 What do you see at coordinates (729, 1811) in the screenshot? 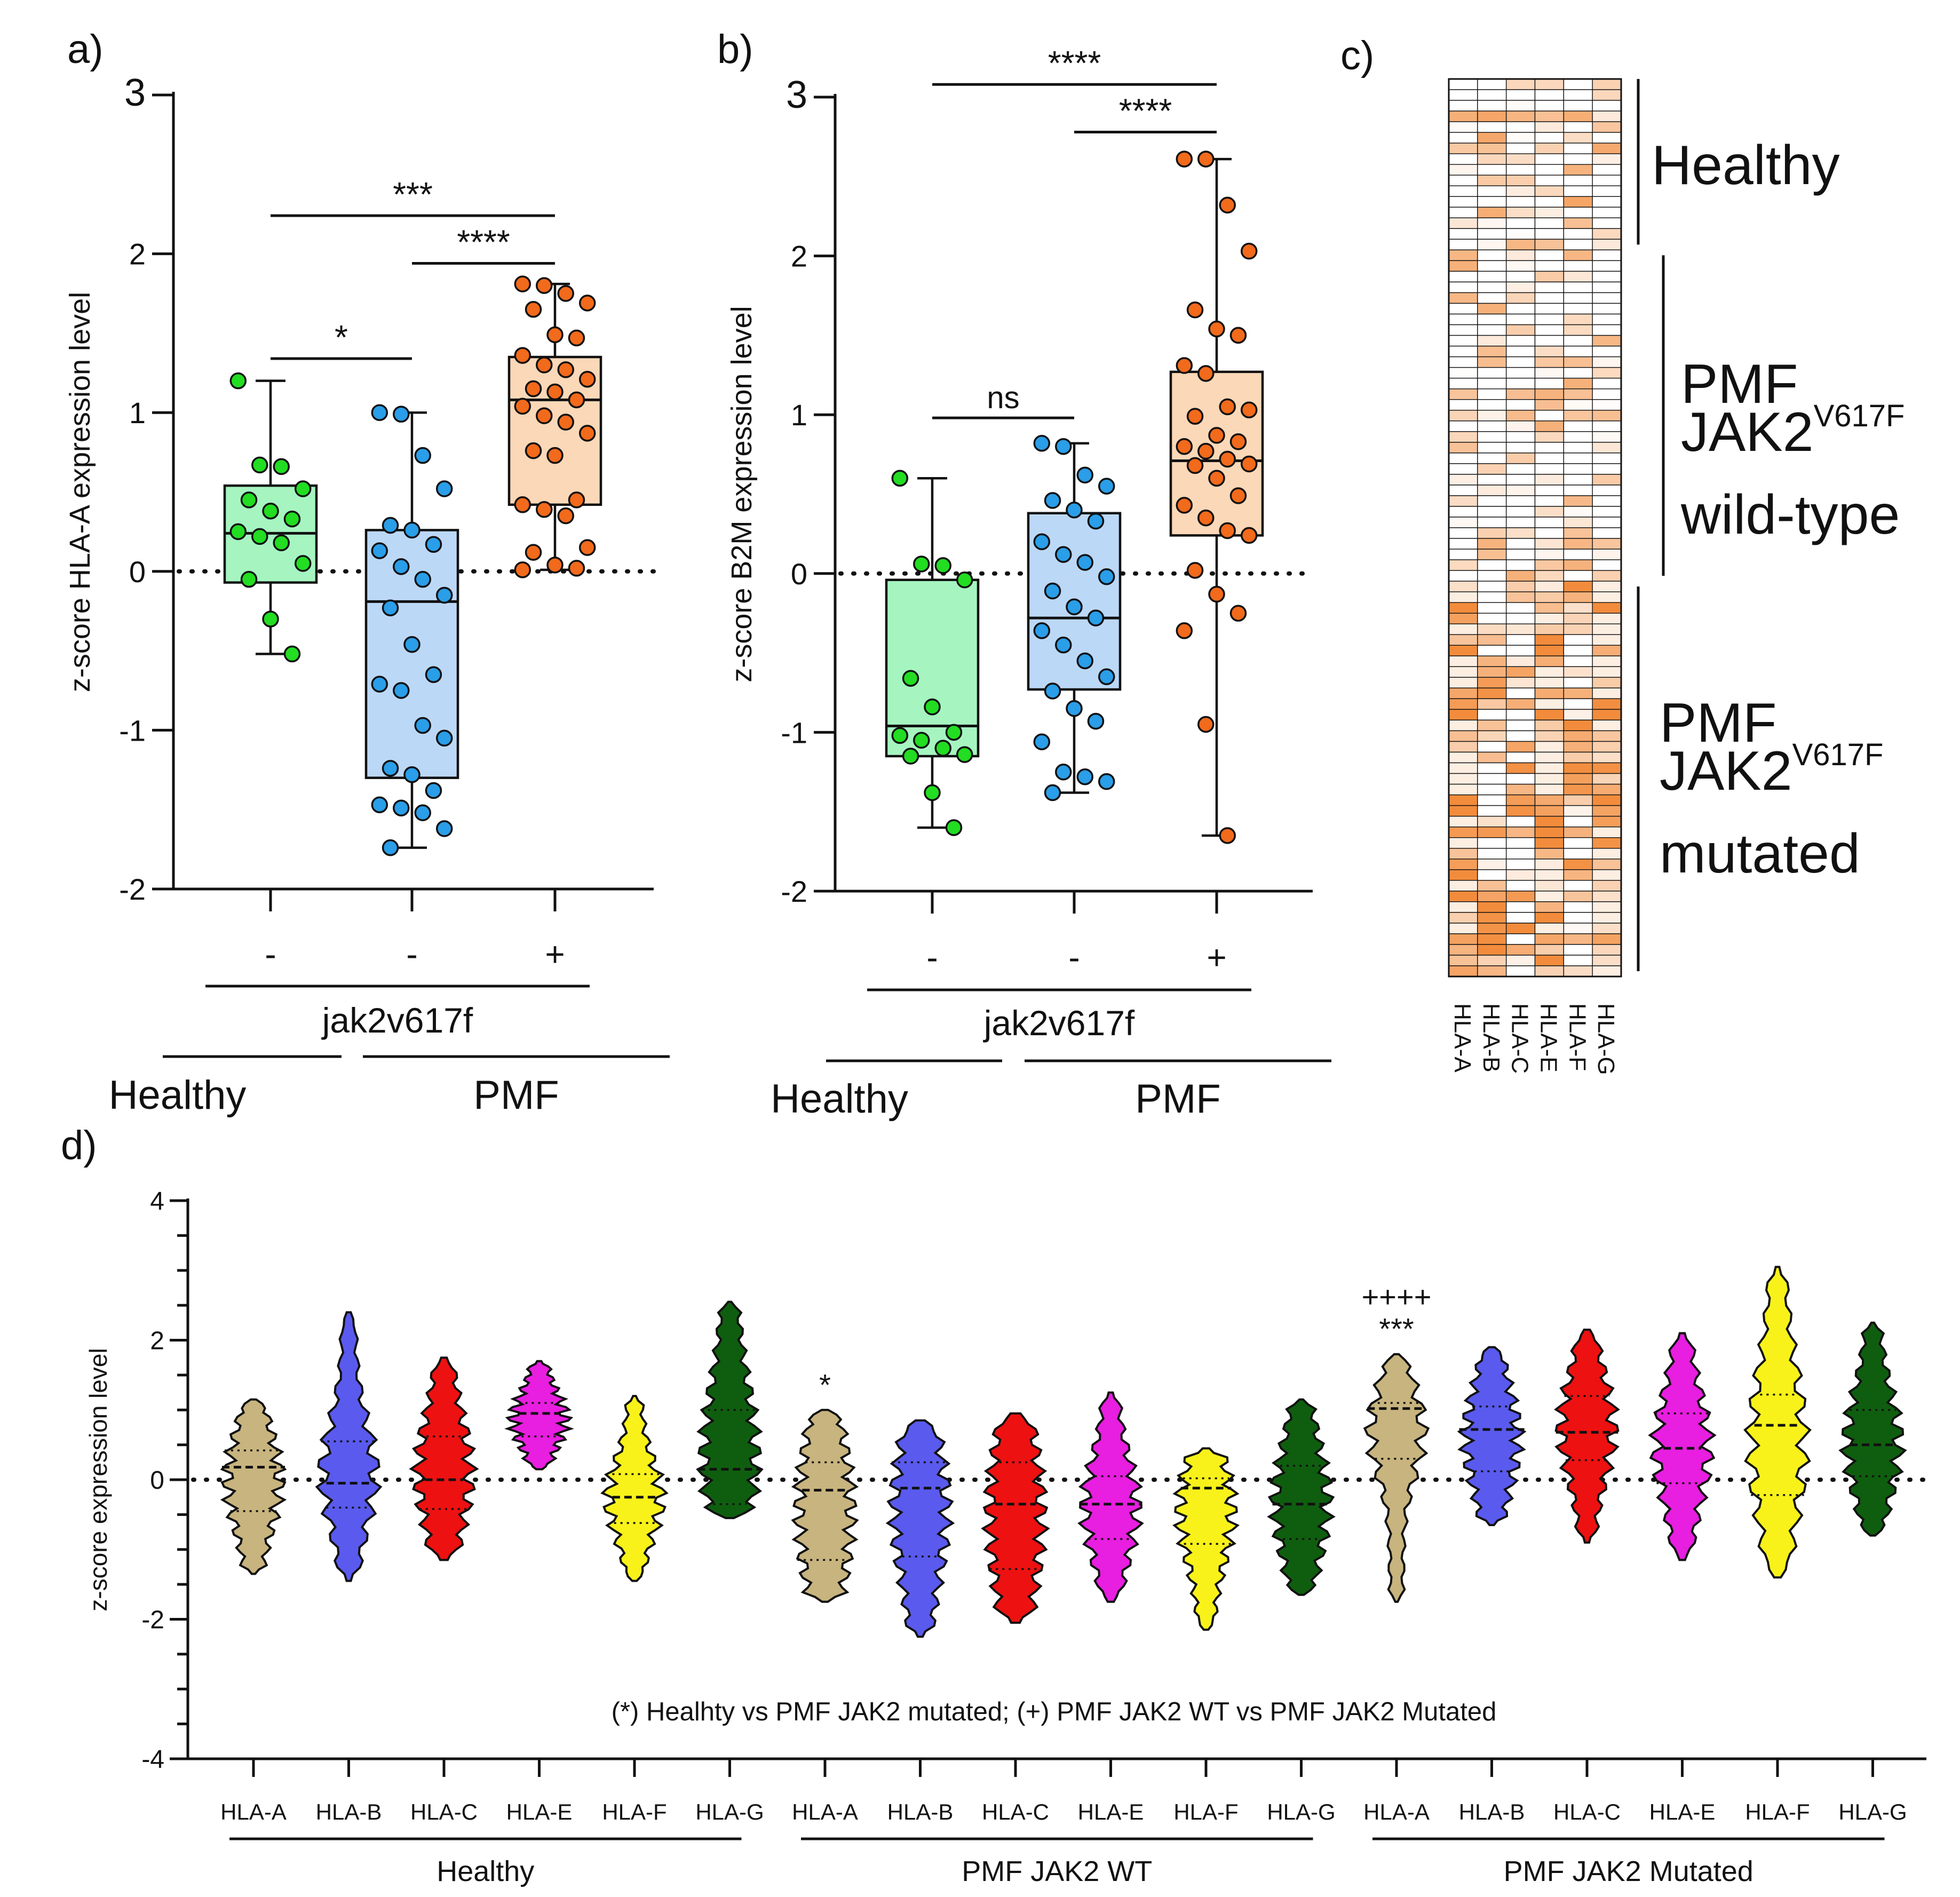
I see `x-category-label: HLA-G` at bounding box center [729, 1811].